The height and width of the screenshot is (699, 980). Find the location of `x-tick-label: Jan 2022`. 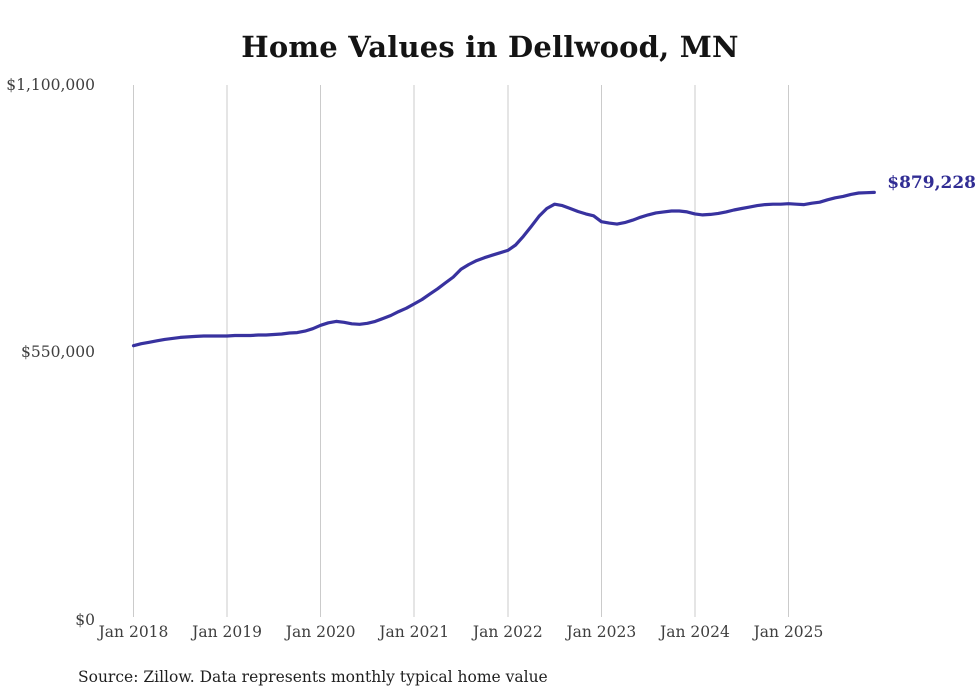

x-tick-label: Jan 2022 is located at coordinates (507, 632).